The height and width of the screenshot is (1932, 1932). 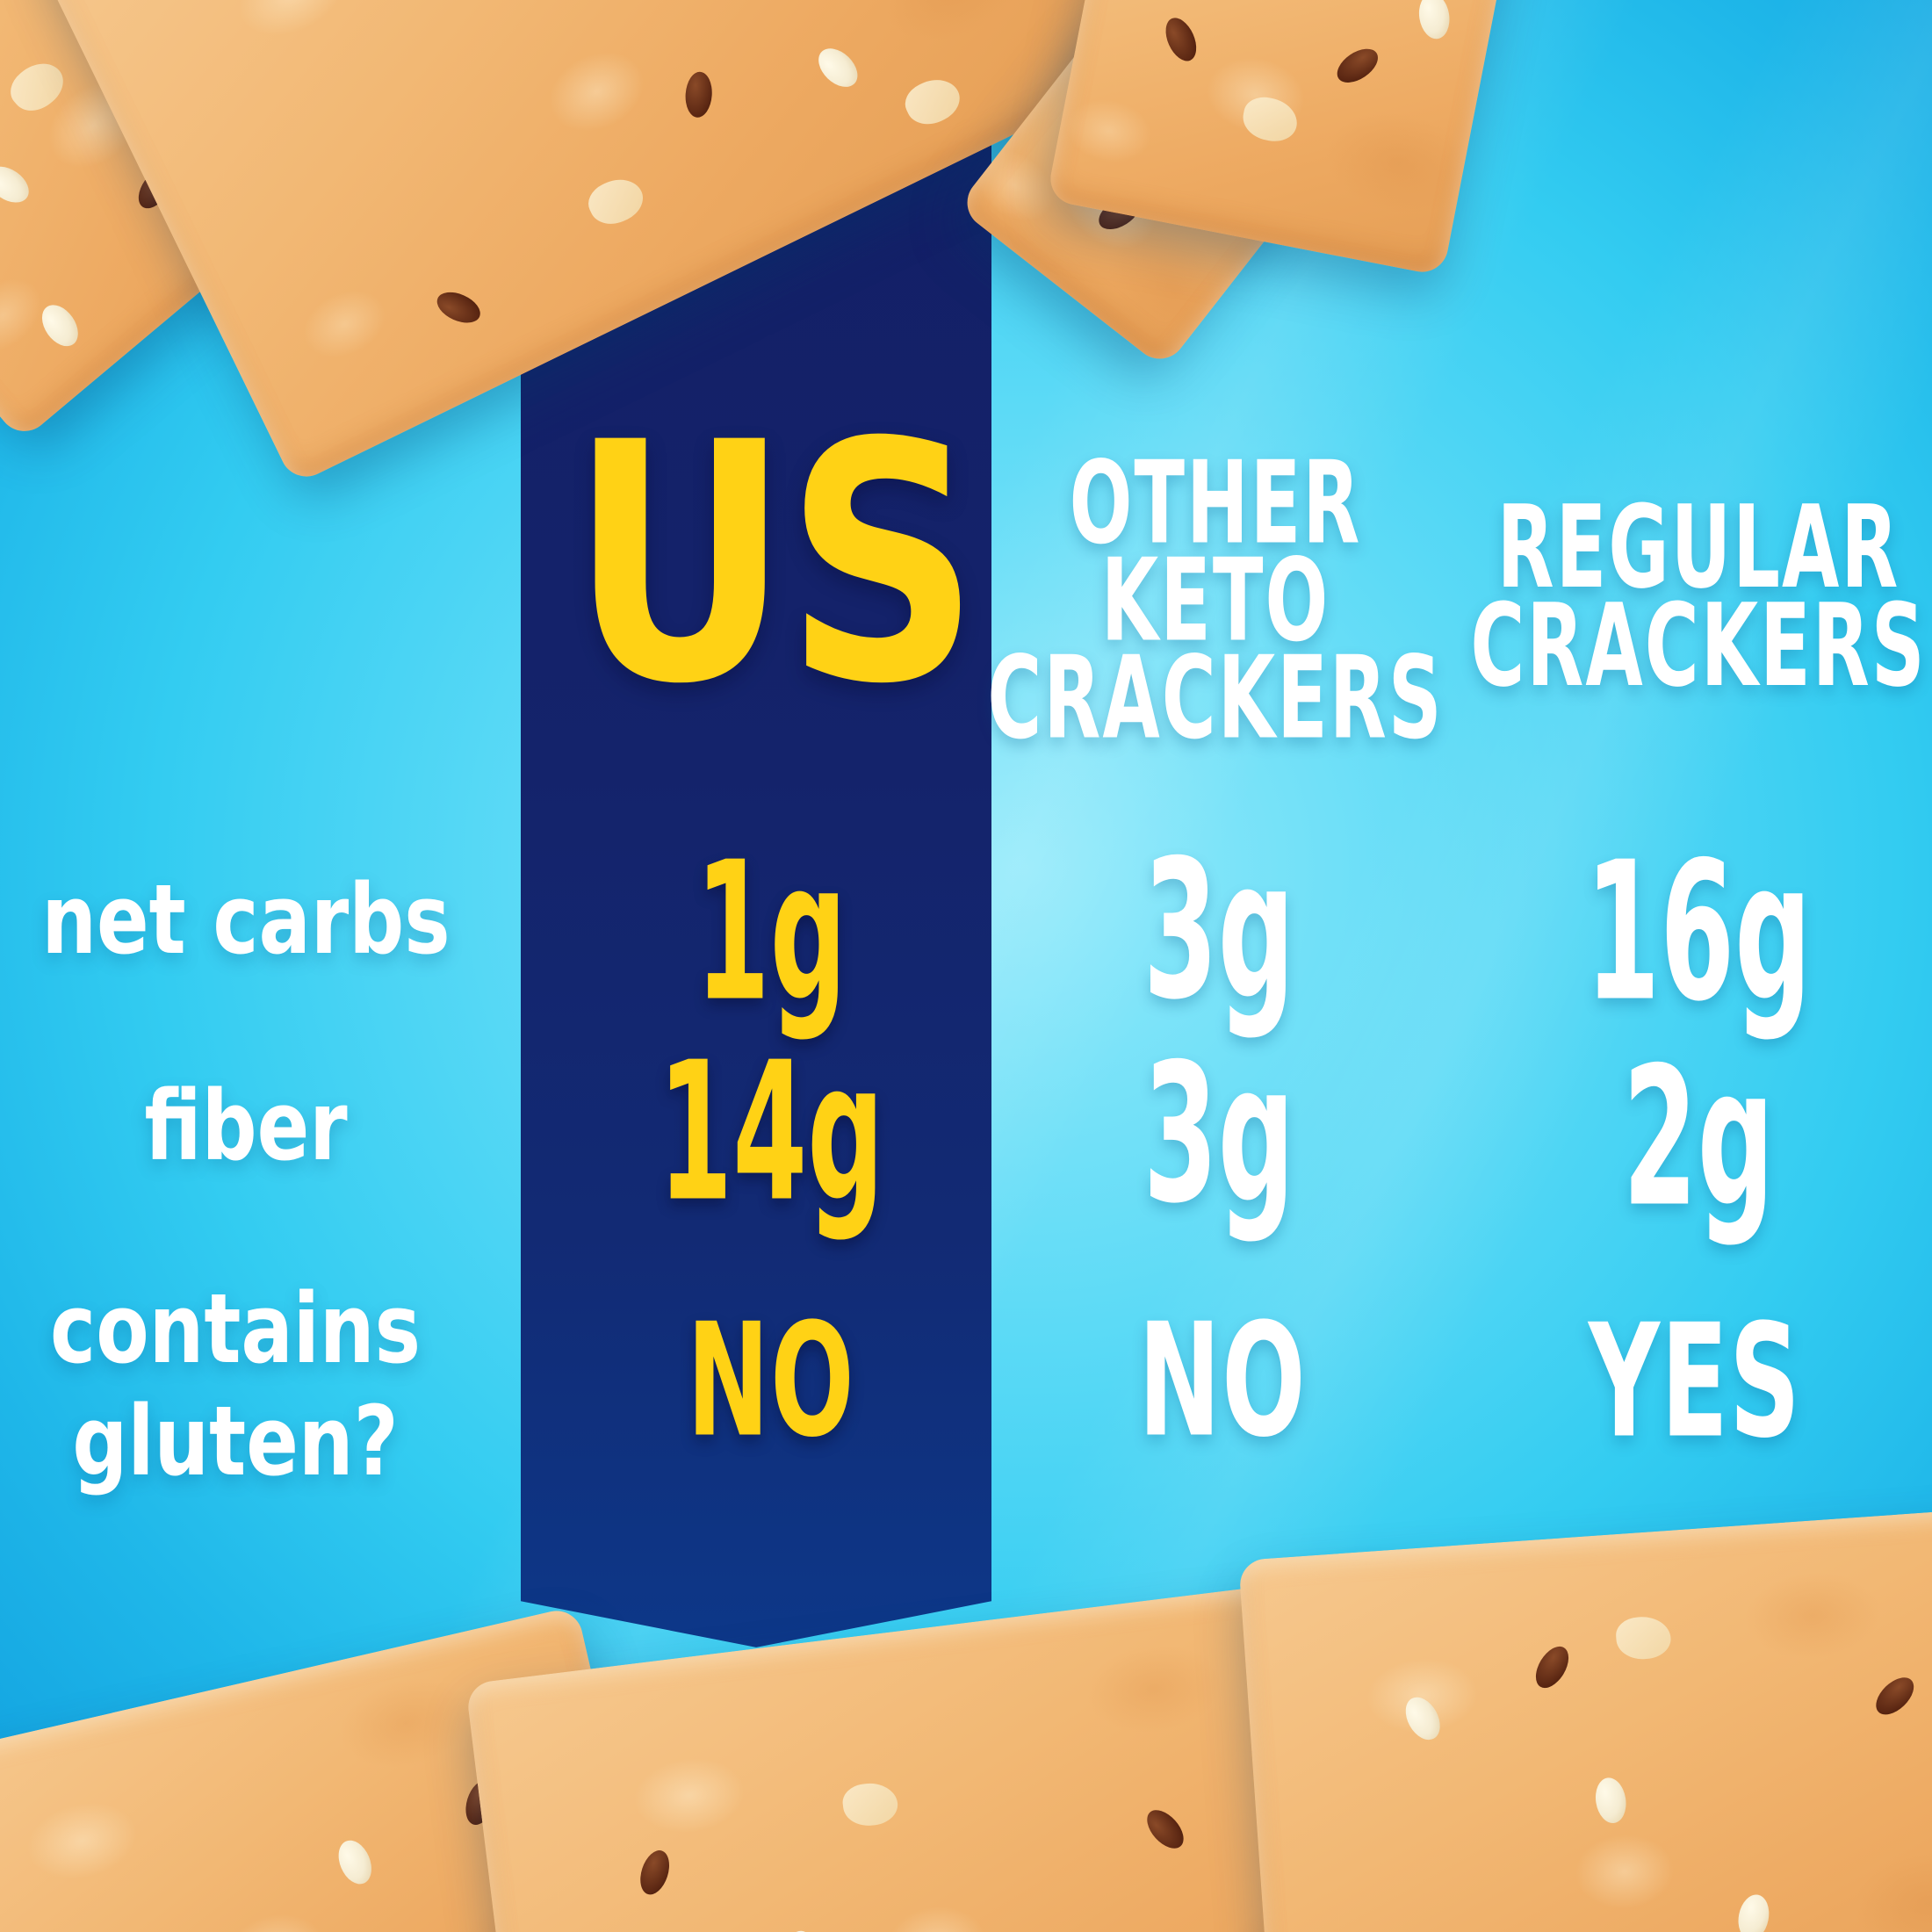 I want to click on other-keto-header-line-2: KETO, so click(x=1215, y=600).